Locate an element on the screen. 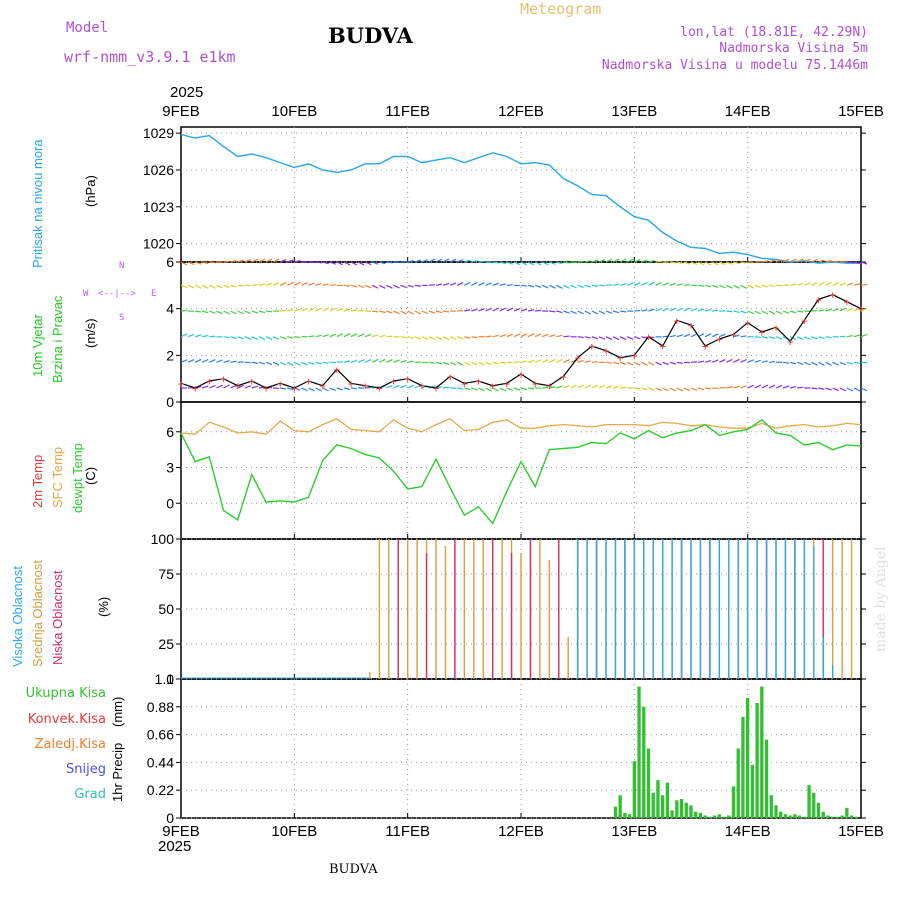 This screenshot has width=900, height=900. xtick-label-bottom: 9FEB is located at coordinates (181, 831).